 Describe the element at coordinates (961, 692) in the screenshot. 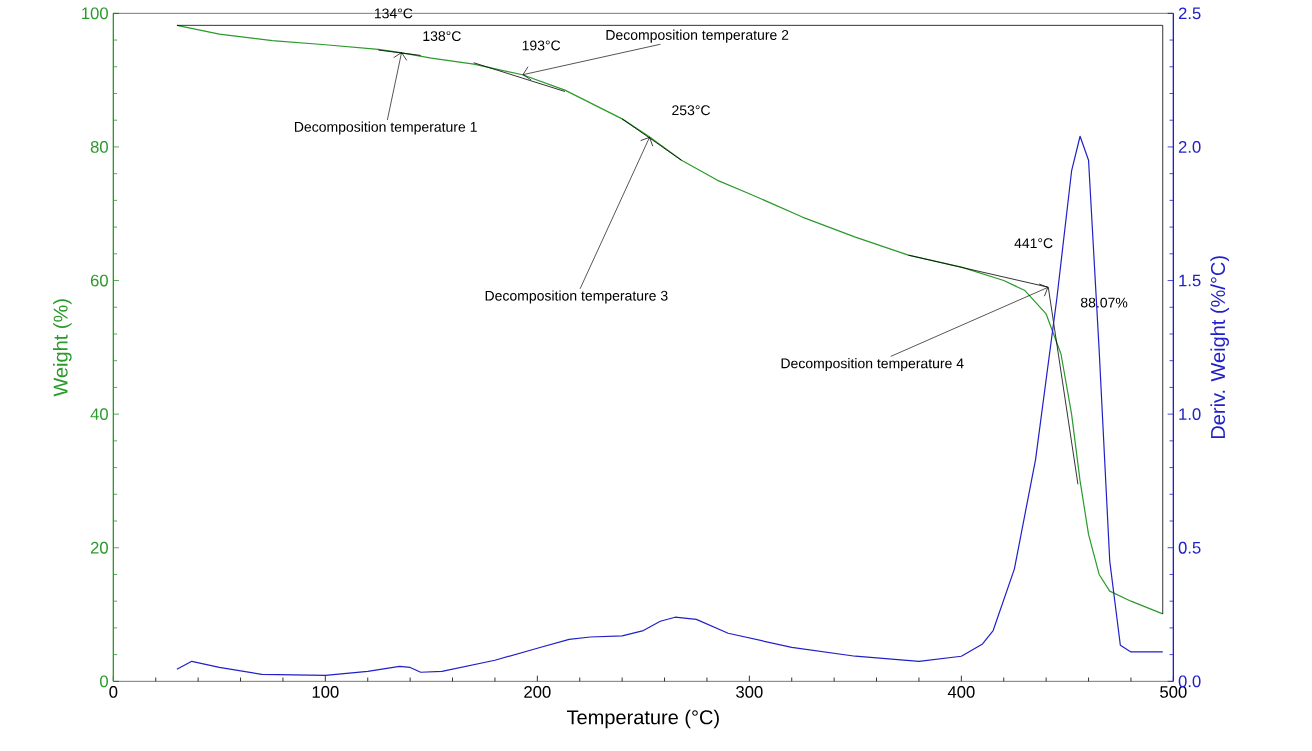

I see `x-tick-label: 400` at that location.